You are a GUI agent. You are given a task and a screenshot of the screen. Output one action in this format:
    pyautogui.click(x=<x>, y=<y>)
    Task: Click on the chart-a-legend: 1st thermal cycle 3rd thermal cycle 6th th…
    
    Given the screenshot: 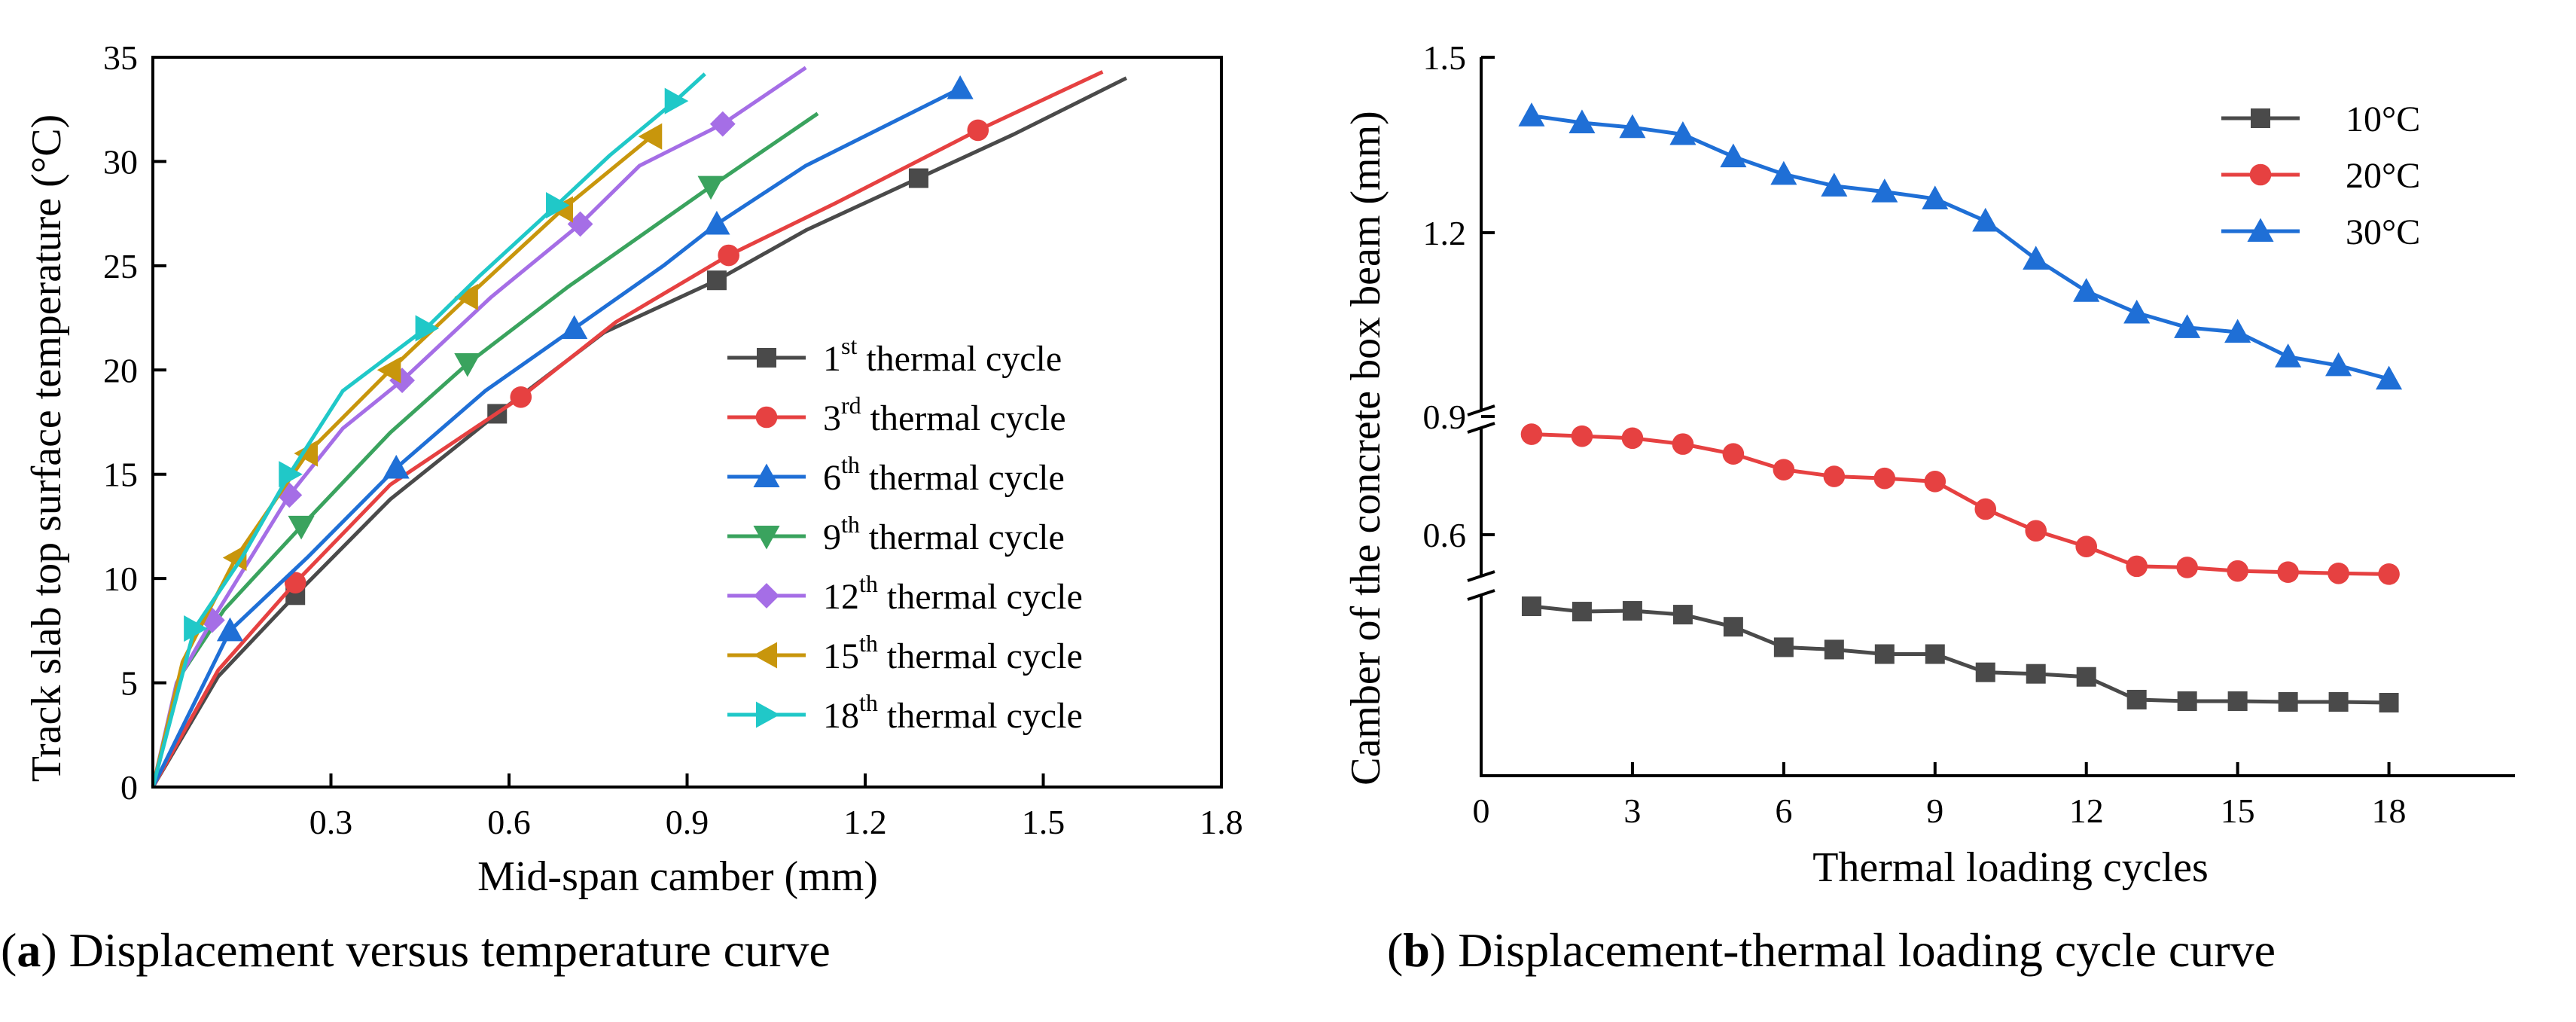 What is the action you would take?
    pyautogui.click(x=905, y=534)
    